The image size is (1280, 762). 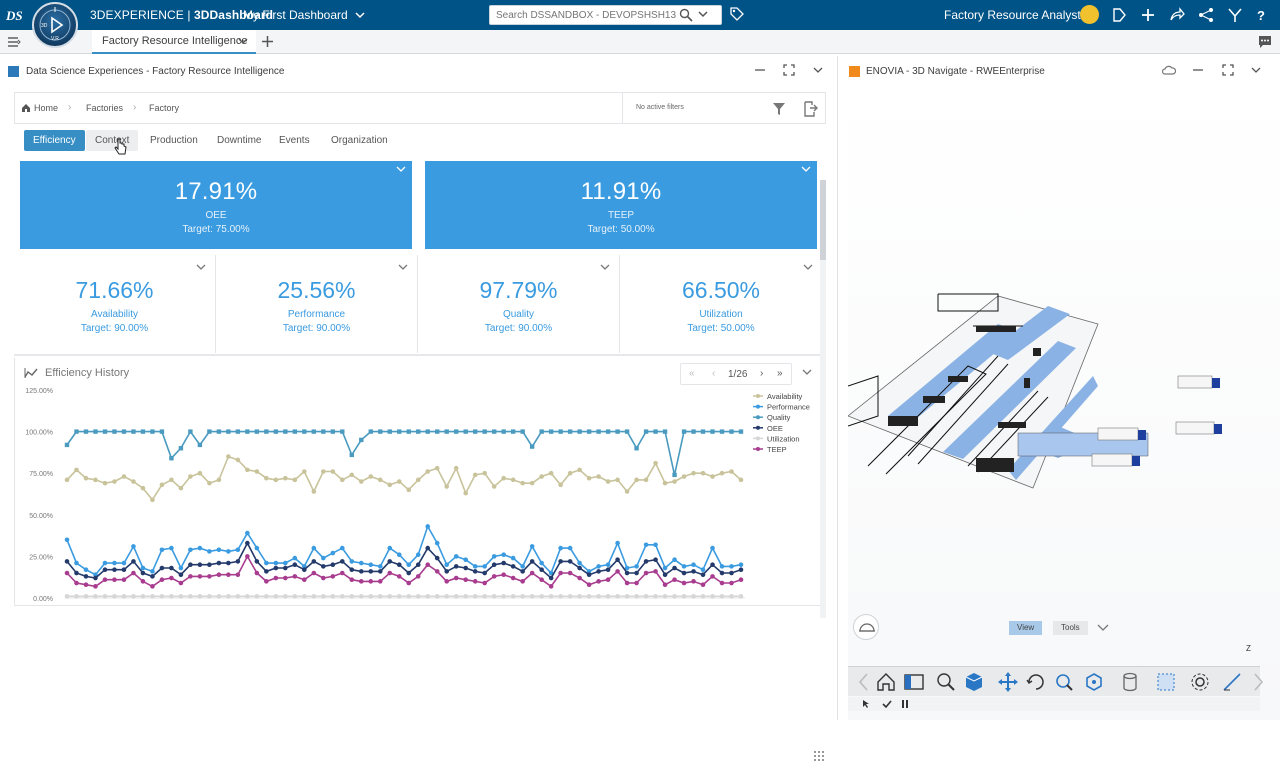 I want to click on search-icon, so click(x=686, y=15).